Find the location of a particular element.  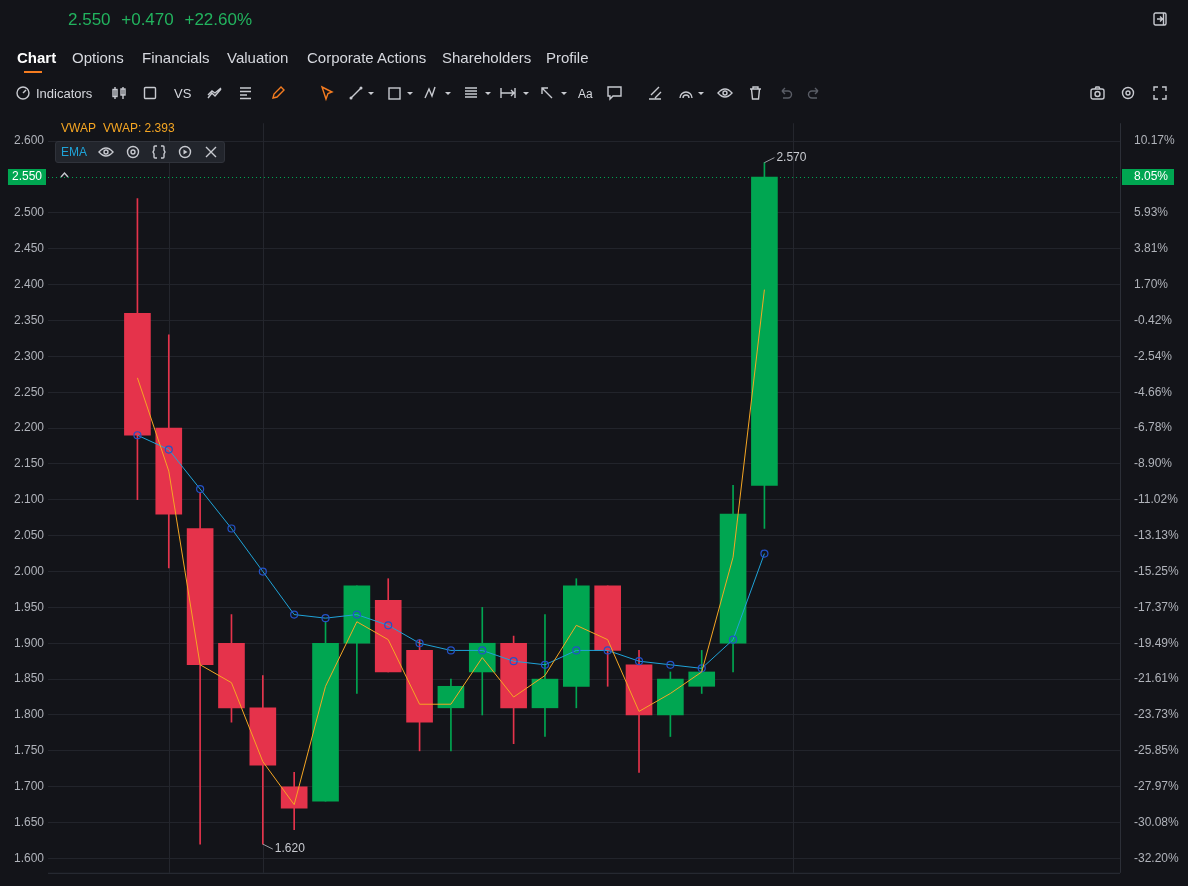

y-tick-label: 1.950 is located at coordinates (29, 606).